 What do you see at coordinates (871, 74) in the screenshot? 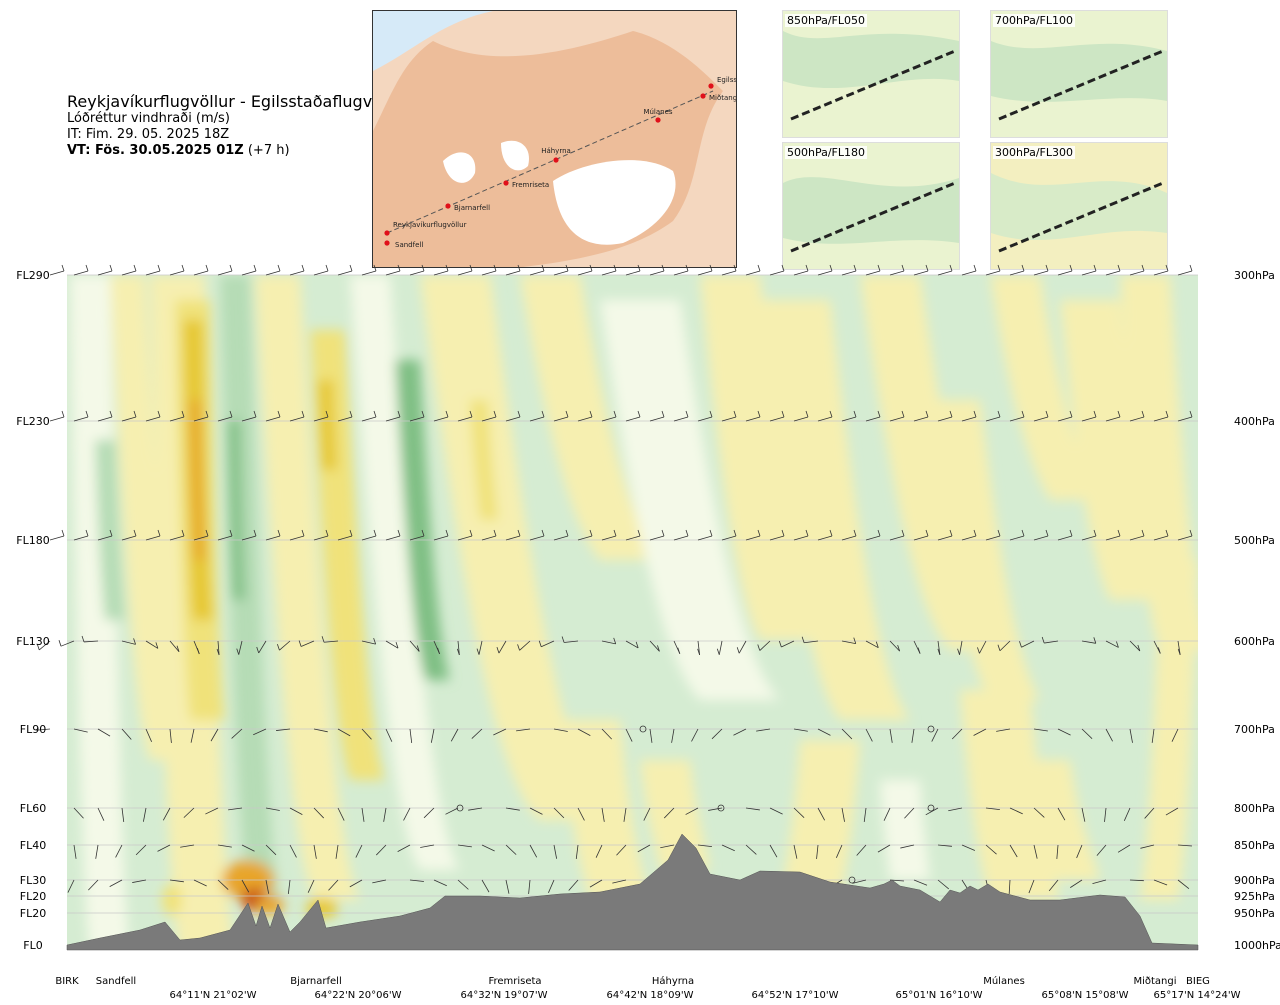
I see `thumb-850: 850hPa/FL050` at bounding box center [871, 74].